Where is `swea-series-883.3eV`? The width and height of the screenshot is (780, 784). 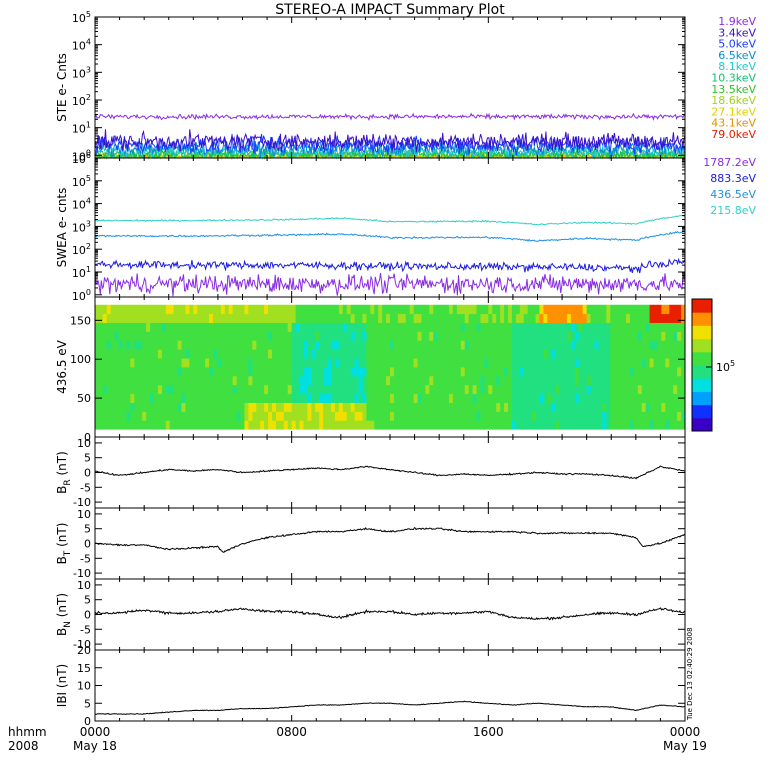
swea-series-883.3eV is located at coordinates (390, 265).